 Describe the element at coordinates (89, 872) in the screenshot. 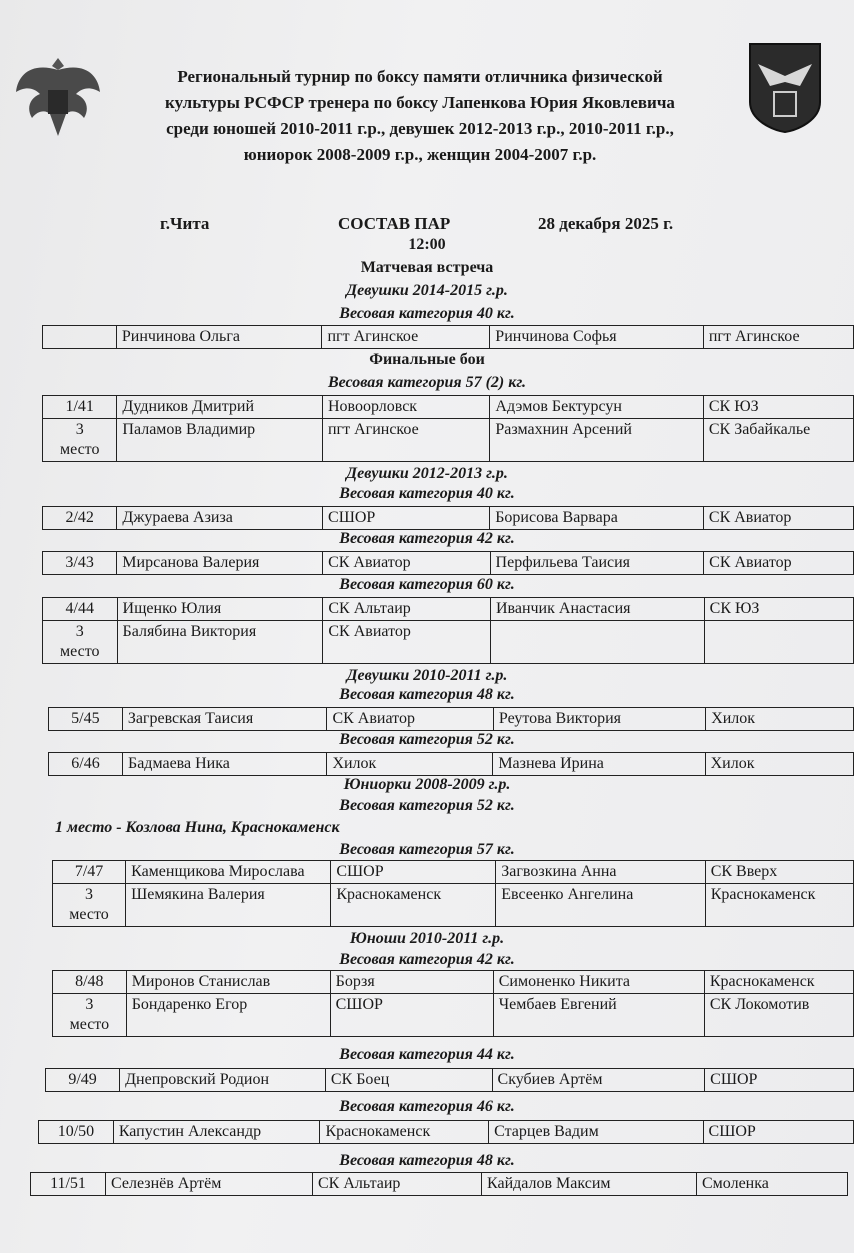

I see `bout-number: 7/47` at that location.